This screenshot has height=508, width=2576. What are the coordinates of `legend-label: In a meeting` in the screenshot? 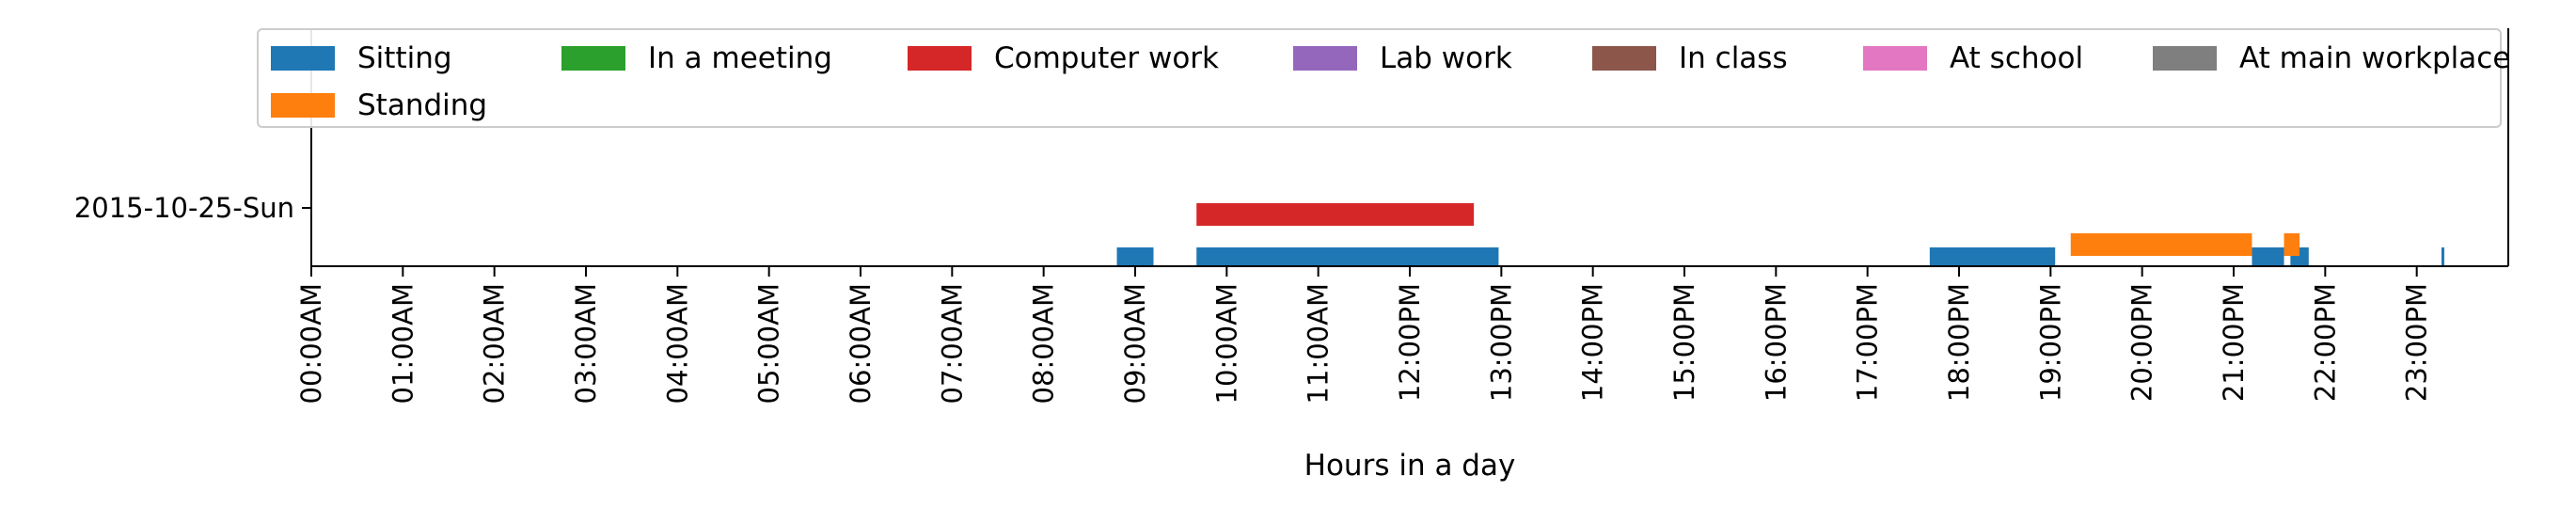 It's located at (740, 58).